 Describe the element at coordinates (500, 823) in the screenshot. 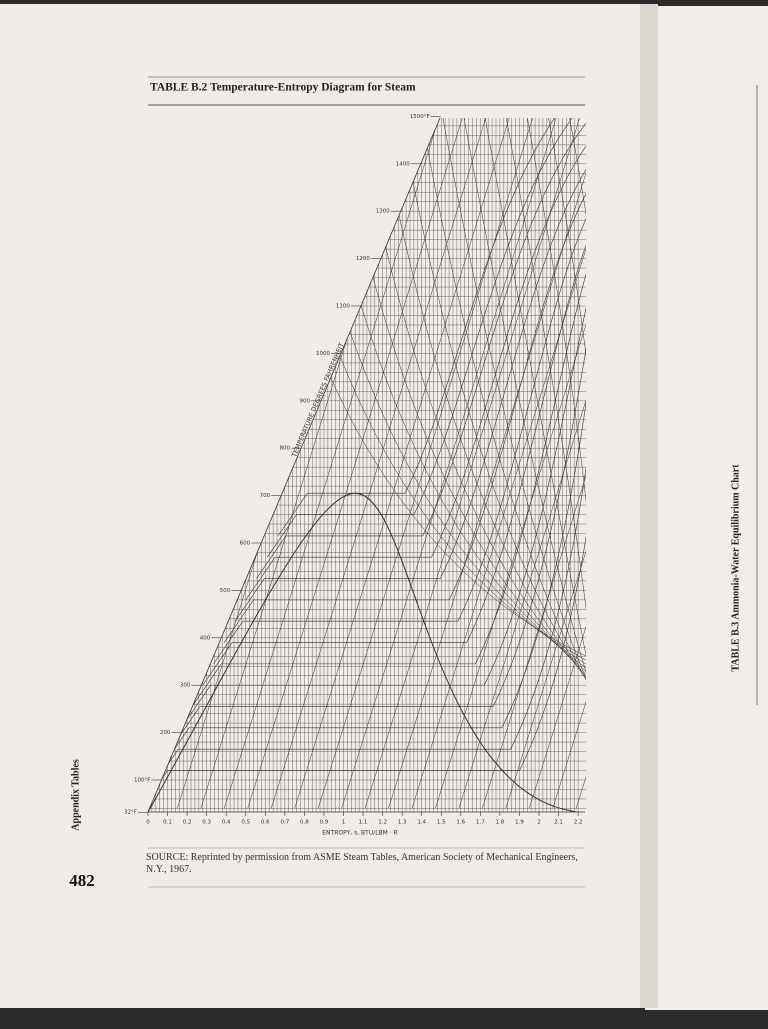

I see `x-tick-label: 1.8` at that location.